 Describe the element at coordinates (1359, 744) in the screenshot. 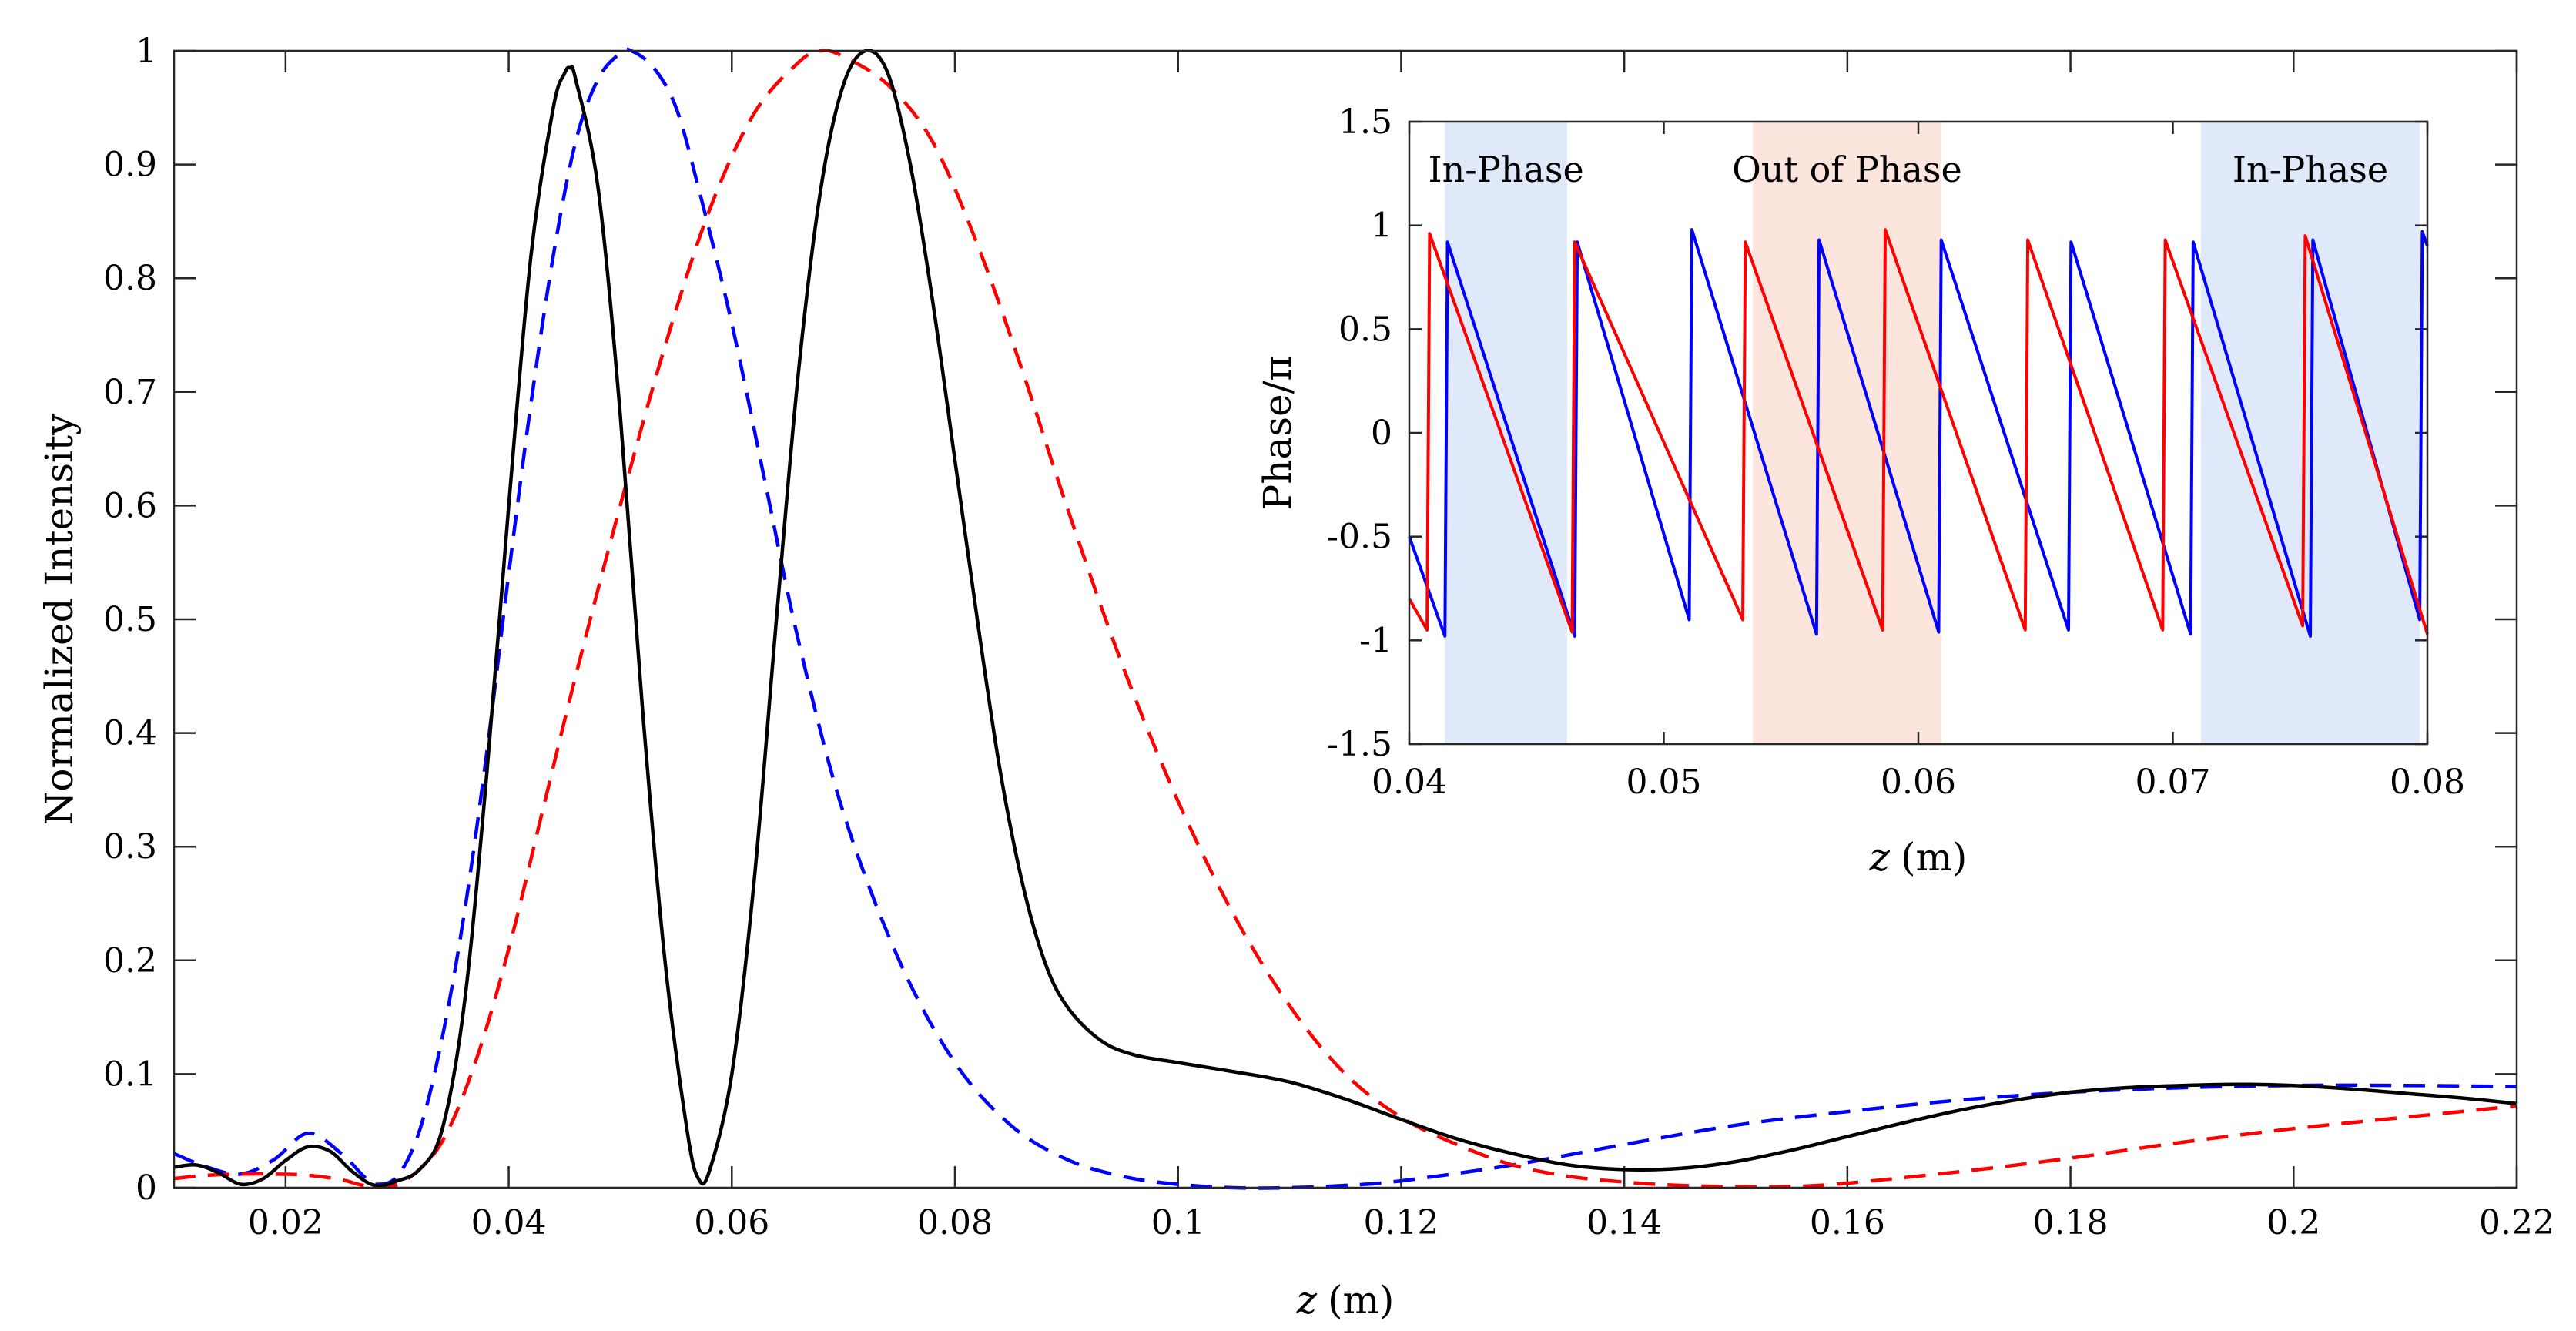

I see `y-tick-label: -1.5` at that location.